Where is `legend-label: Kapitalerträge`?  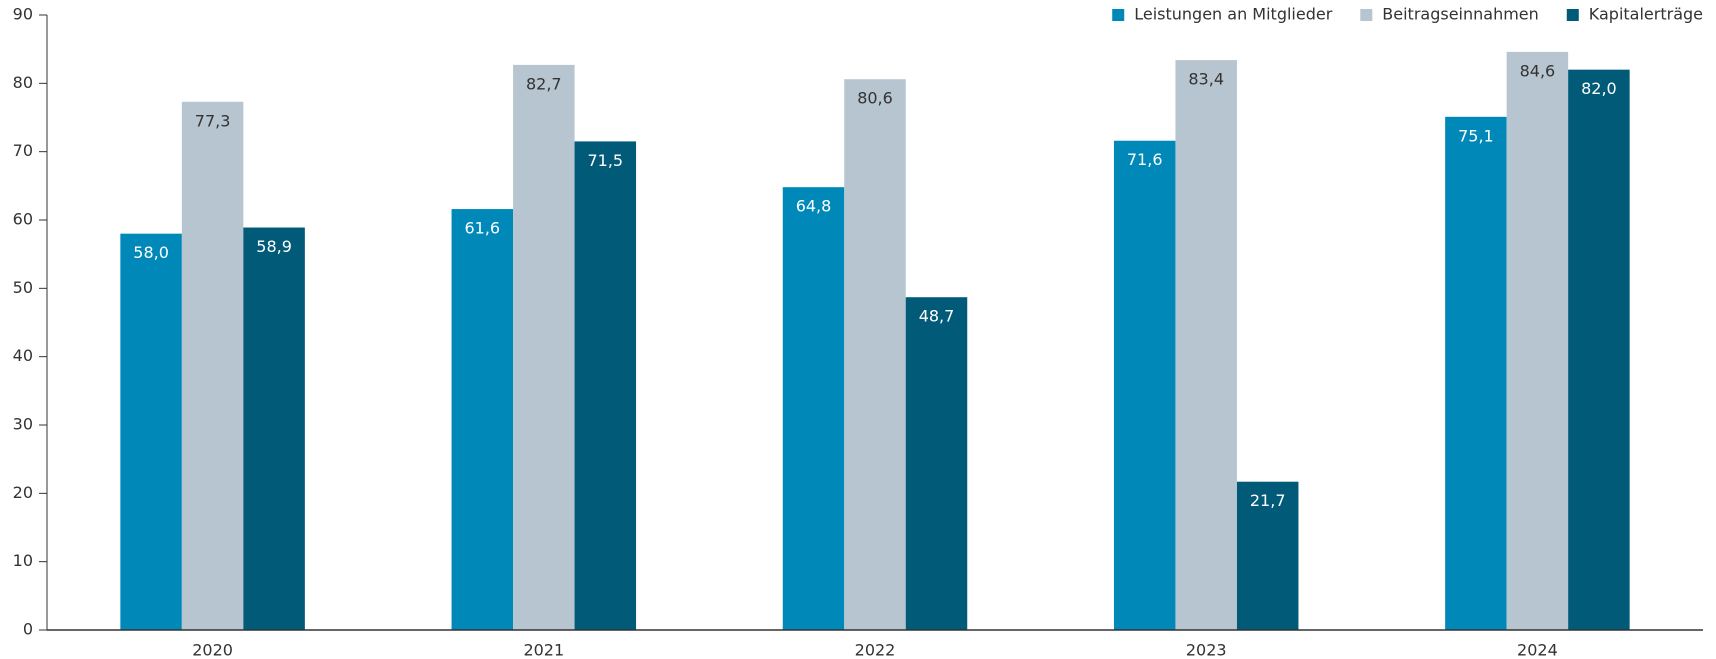 legend-label: Kapitalerträge is located at coordinates (1646, 14).